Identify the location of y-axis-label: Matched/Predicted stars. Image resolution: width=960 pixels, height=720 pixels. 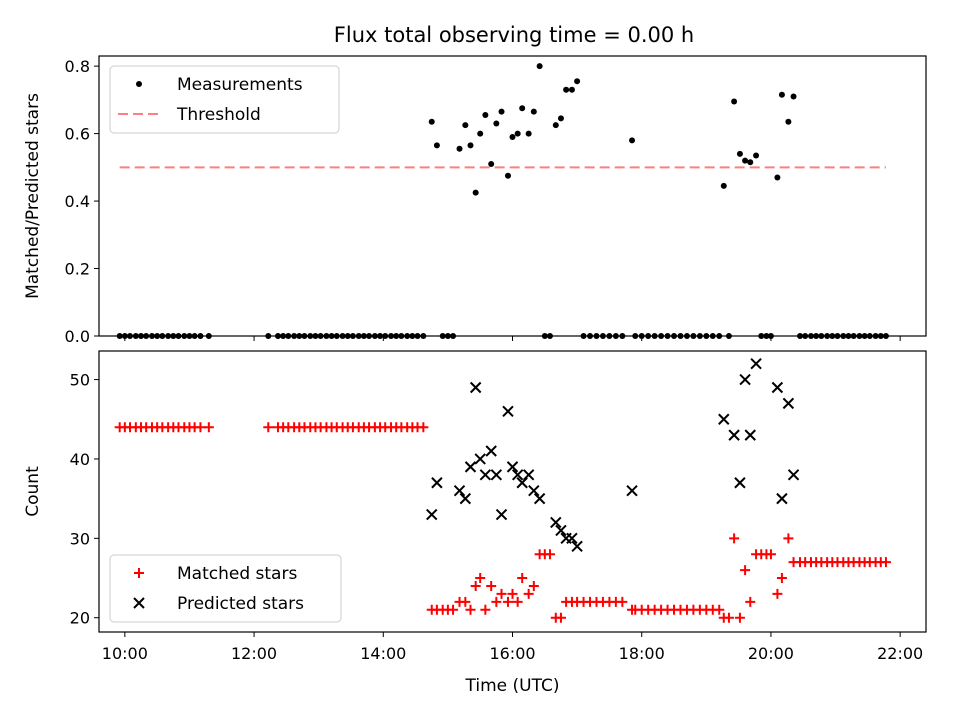
(33, 196).